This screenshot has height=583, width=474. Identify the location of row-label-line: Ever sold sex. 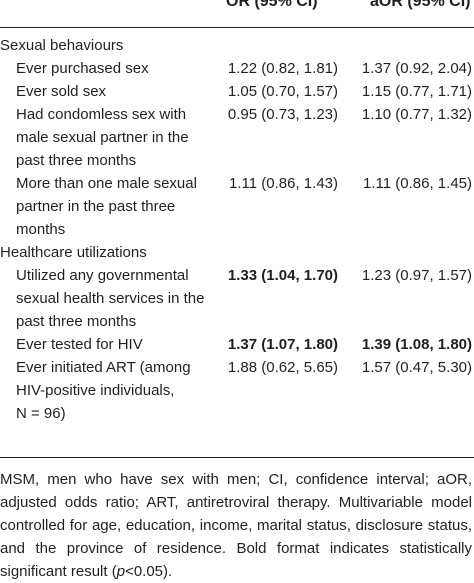
(61, 91).